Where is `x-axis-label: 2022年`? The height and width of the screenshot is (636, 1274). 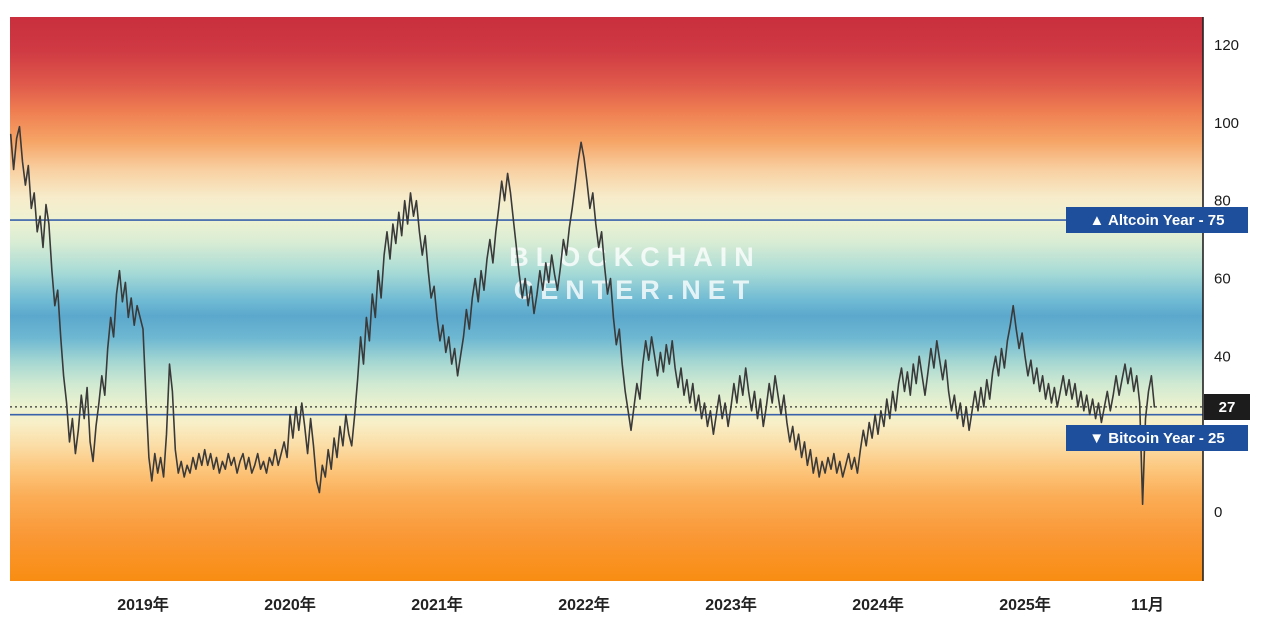 x-axis-label: 2022年 is located at coordinates (584, 604).